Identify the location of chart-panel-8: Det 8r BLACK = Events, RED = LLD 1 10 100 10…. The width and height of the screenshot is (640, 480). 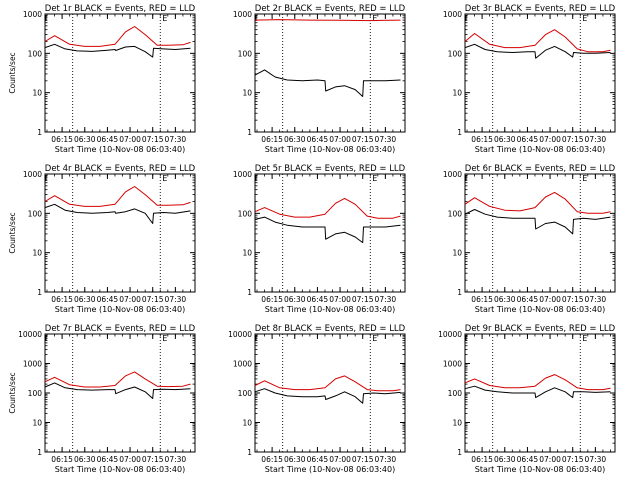
(317, 399).